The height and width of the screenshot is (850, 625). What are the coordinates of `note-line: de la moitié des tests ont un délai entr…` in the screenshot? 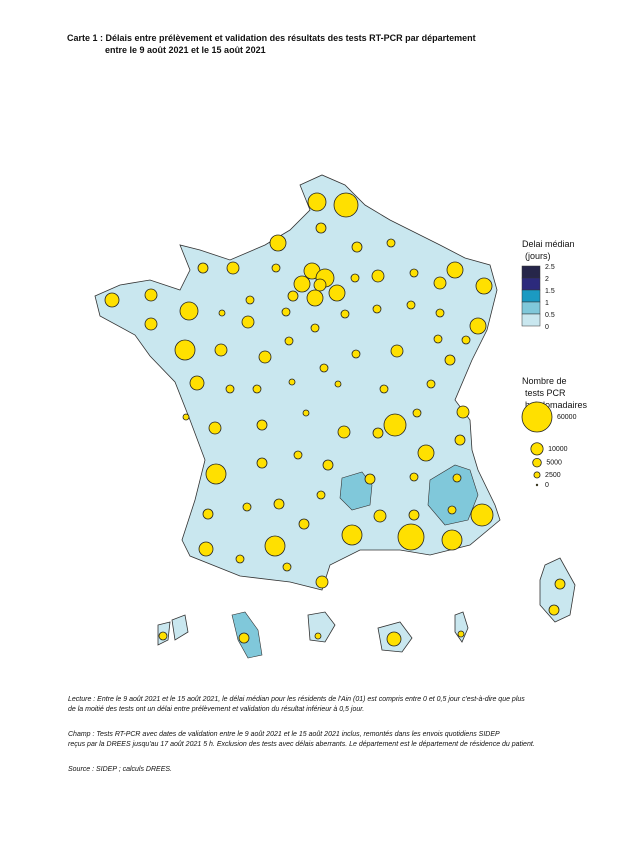 It's located at (216, 709).